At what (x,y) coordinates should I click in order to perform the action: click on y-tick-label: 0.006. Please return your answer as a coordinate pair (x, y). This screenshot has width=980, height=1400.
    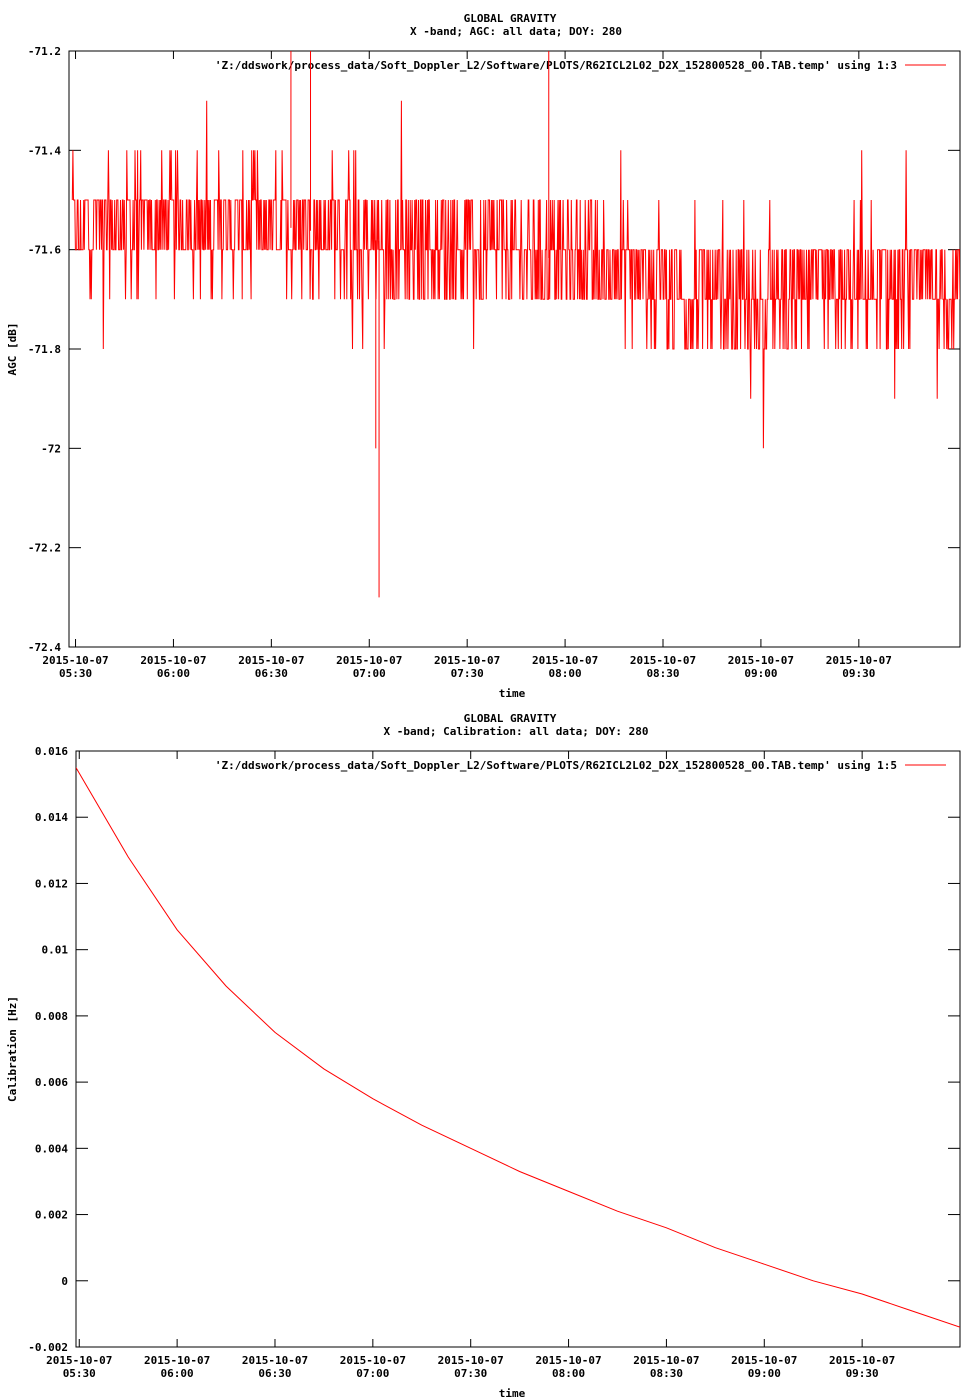
    Looking at the image, I should click on (51, 1082).